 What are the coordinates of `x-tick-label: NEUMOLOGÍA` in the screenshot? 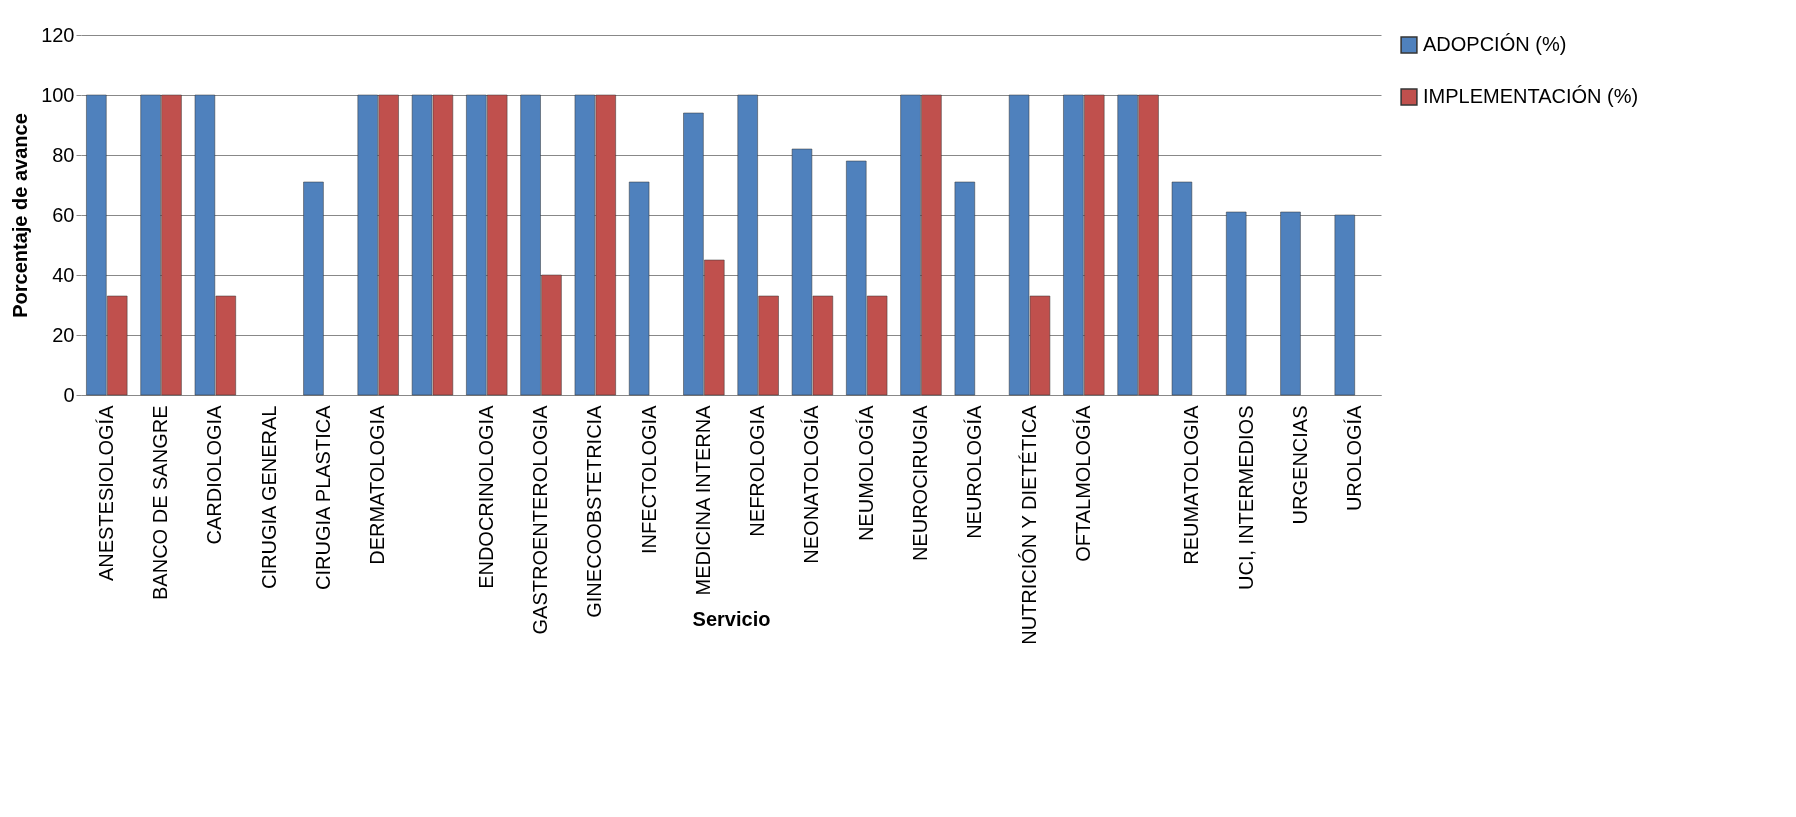 It's located at (865, 473).